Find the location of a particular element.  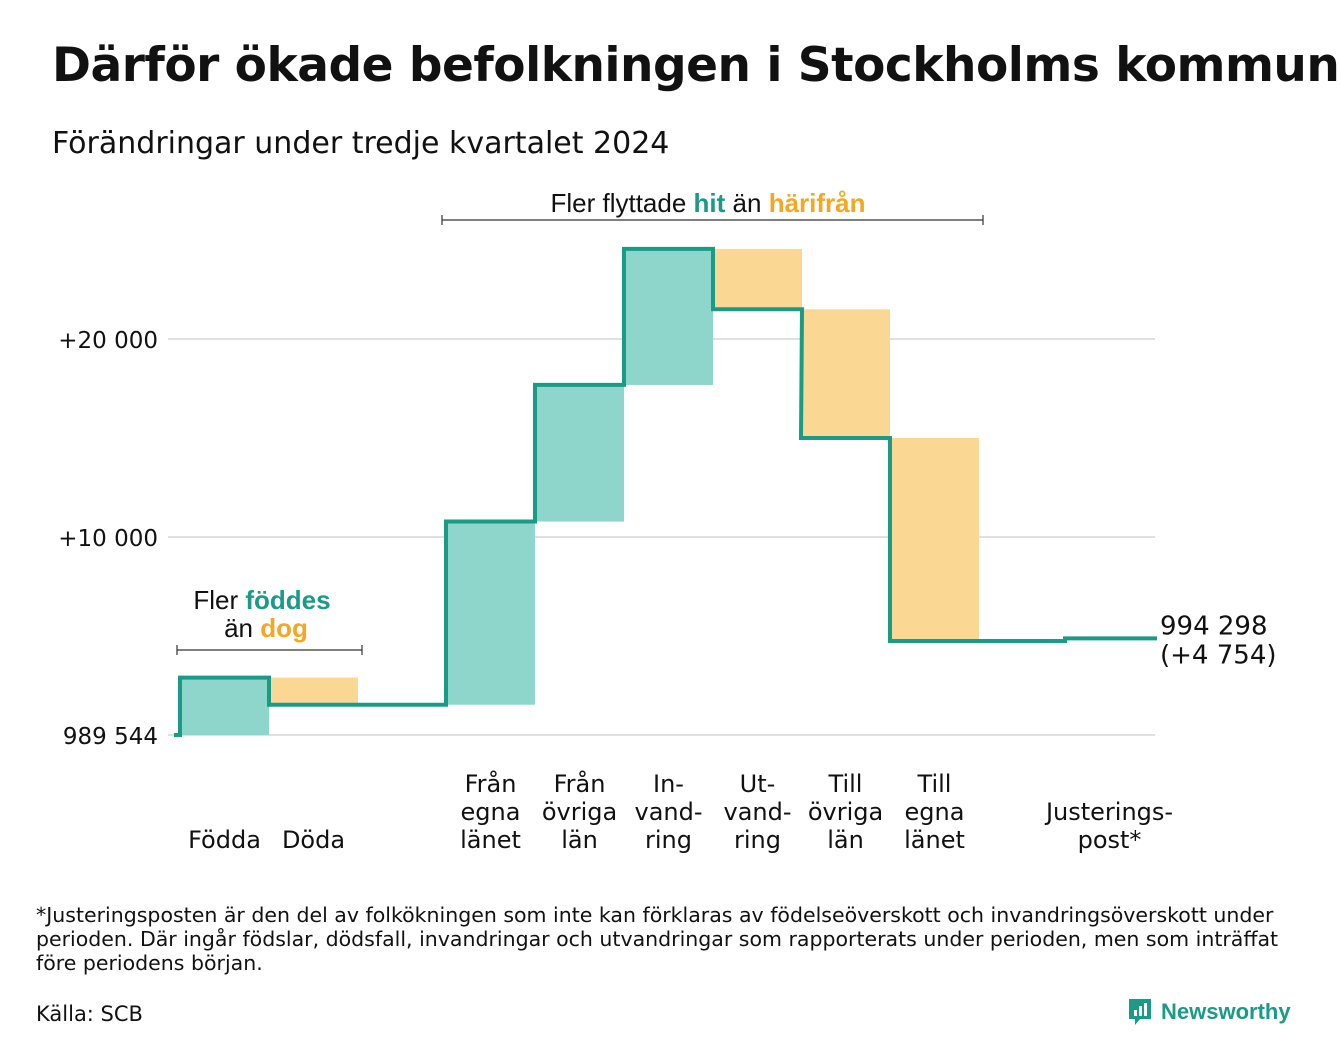

total-label-group: 994 298(+4 754) is located at coordinates (1218, 640).